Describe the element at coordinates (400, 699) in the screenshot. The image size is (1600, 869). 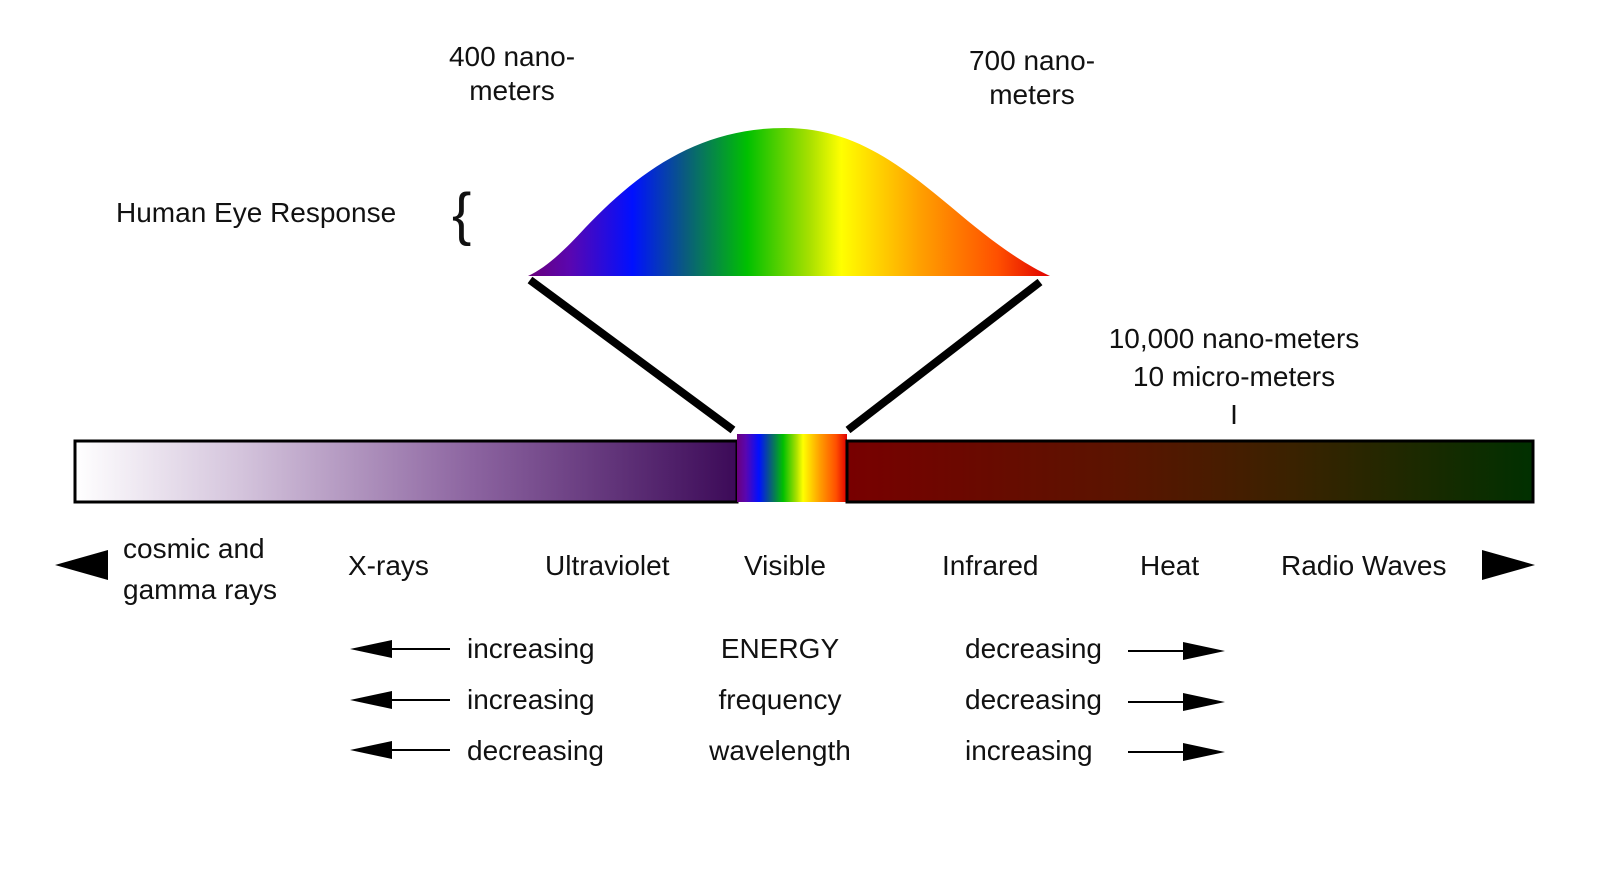
I see `trend-arrows-left` at that location.